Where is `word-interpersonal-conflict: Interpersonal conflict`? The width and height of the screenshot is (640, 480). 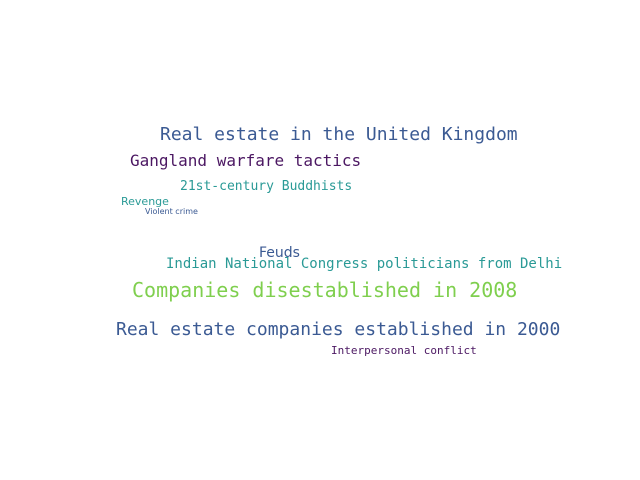 word-interpersonal-conflict: Interpersonal conflict is located at coordinates (404, 350).